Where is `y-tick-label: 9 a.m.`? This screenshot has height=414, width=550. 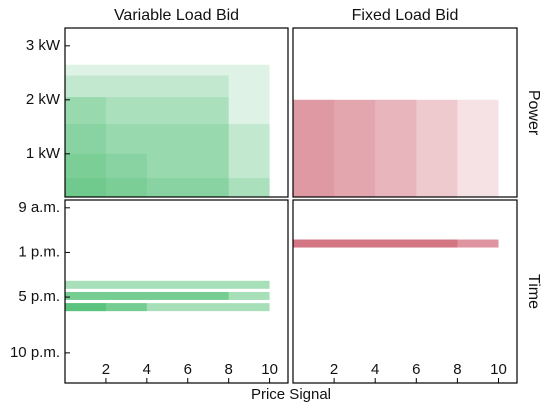
y-tick-label: 9 a.m. is located at coordinates (39, 207).